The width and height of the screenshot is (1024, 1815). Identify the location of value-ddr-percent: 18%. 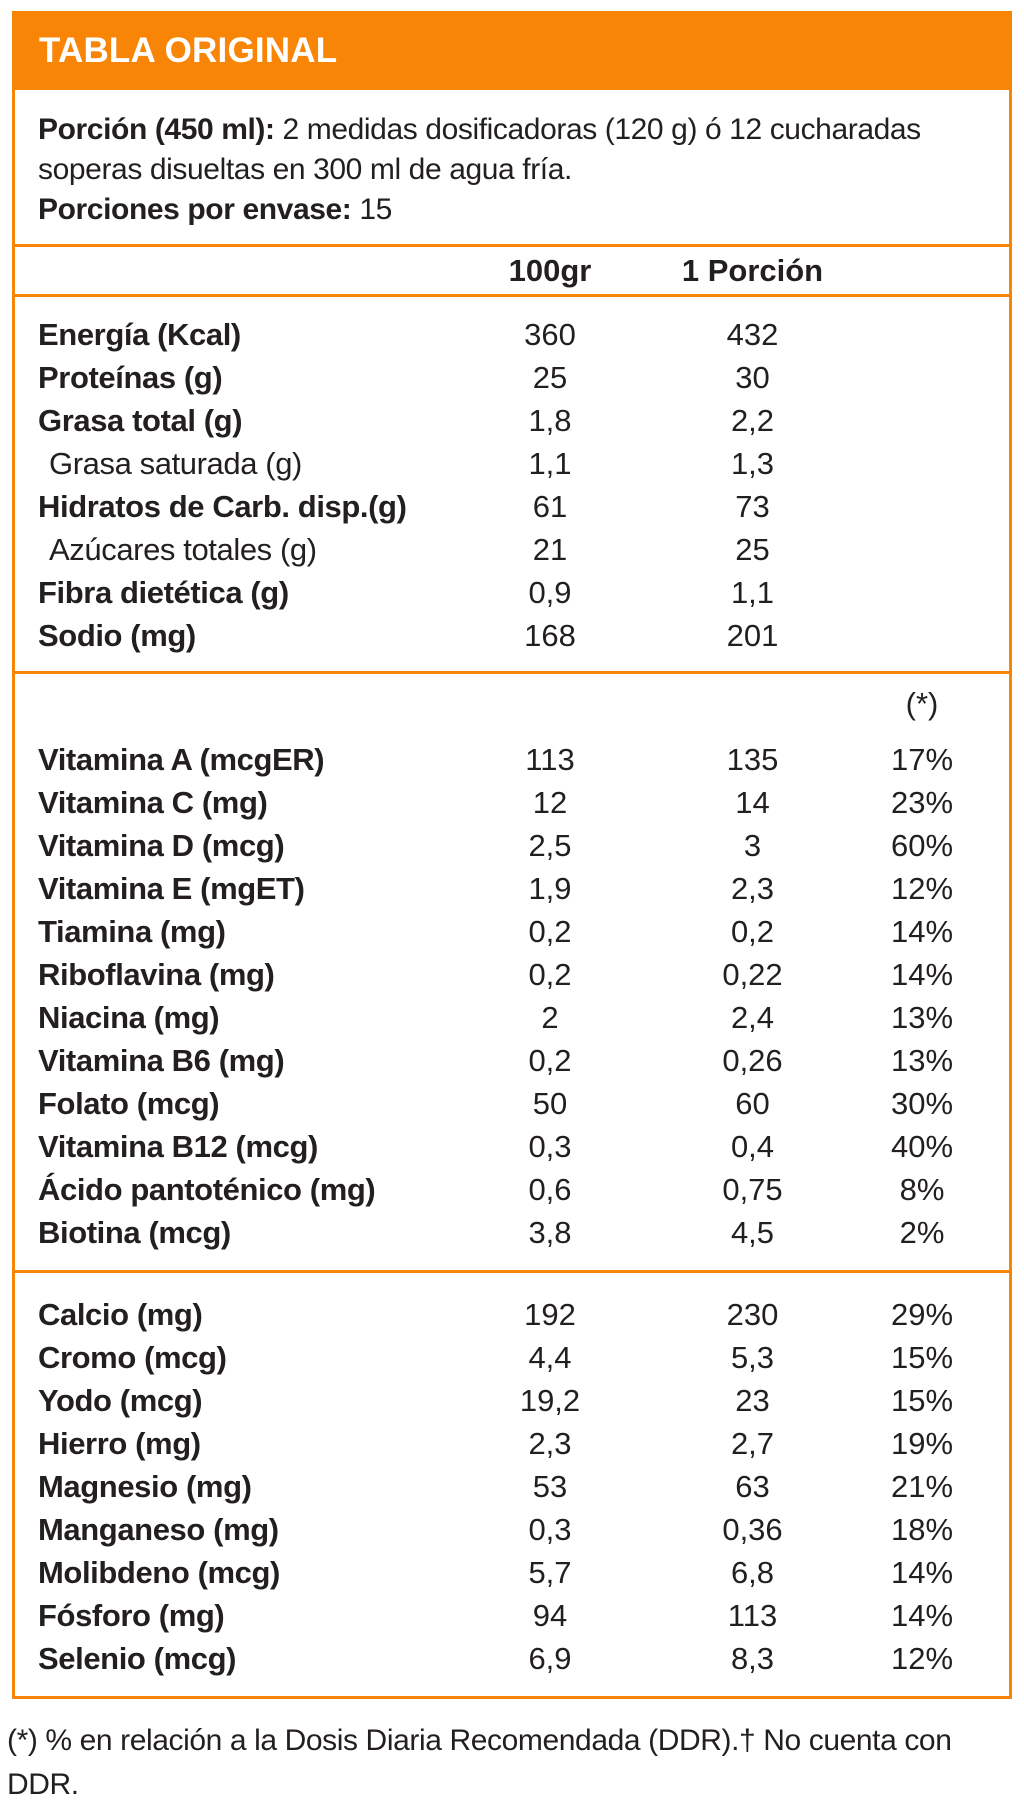
(922, 1529).